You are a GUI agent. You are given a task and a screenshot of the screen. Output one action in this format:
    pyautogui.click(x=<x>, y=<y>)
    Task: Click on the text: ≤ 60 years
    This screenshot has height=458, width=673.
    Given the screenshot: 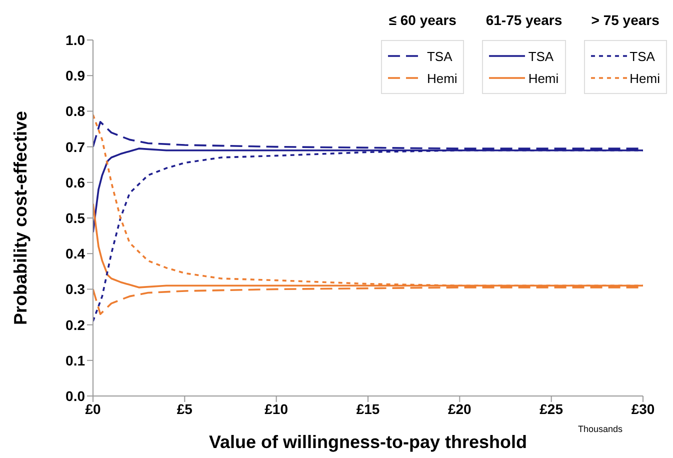 What is the action you would take?
    pyautogui.click(x=422, y=20)
    